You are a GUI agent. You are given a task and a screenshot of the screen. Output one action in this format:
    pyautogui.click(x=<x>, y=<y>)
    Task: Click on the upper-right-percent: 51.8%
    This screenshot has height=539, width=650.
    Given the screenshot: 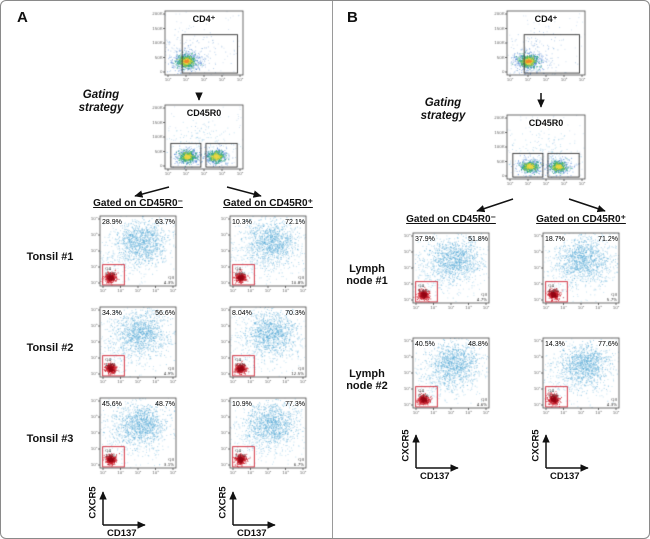 What is the action you would take?
    pyautogui.click(x=478, y=239)
    